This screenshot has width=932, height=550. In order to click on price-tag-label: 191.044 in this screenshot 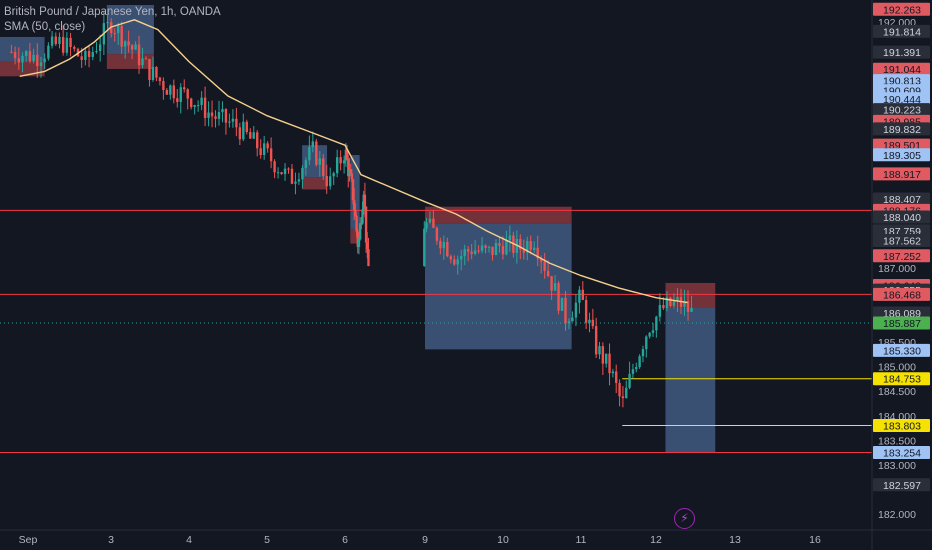, I will do `click(902, 70)`.